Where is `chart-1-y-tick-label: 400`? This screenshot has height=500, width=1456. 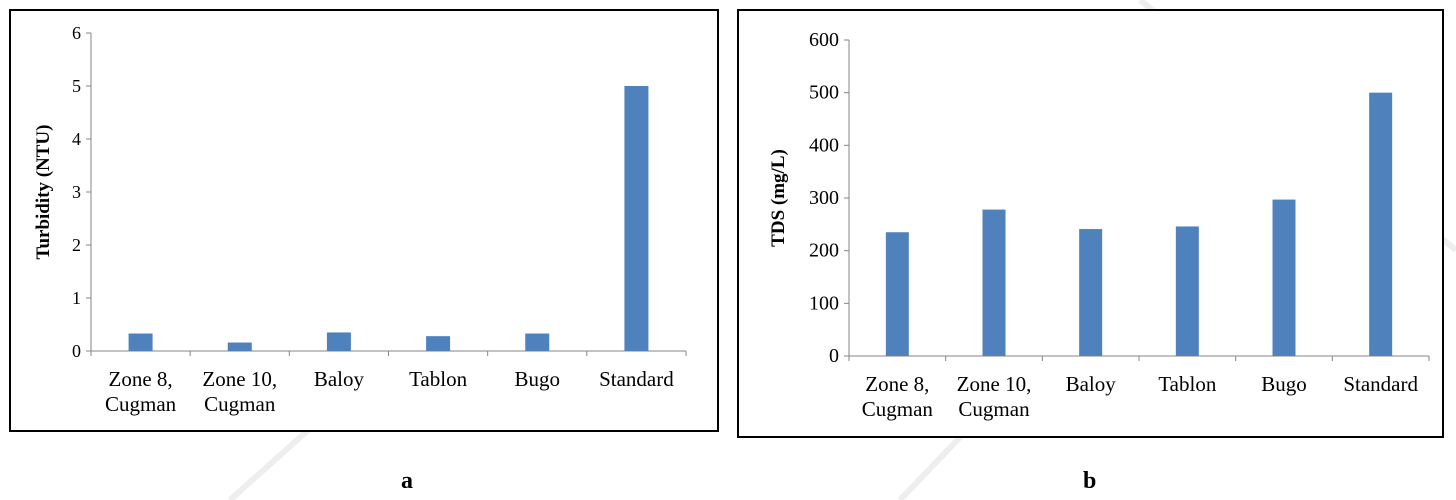
chart-1-y-tick-label: 400 is located at coordinates (824, 145).